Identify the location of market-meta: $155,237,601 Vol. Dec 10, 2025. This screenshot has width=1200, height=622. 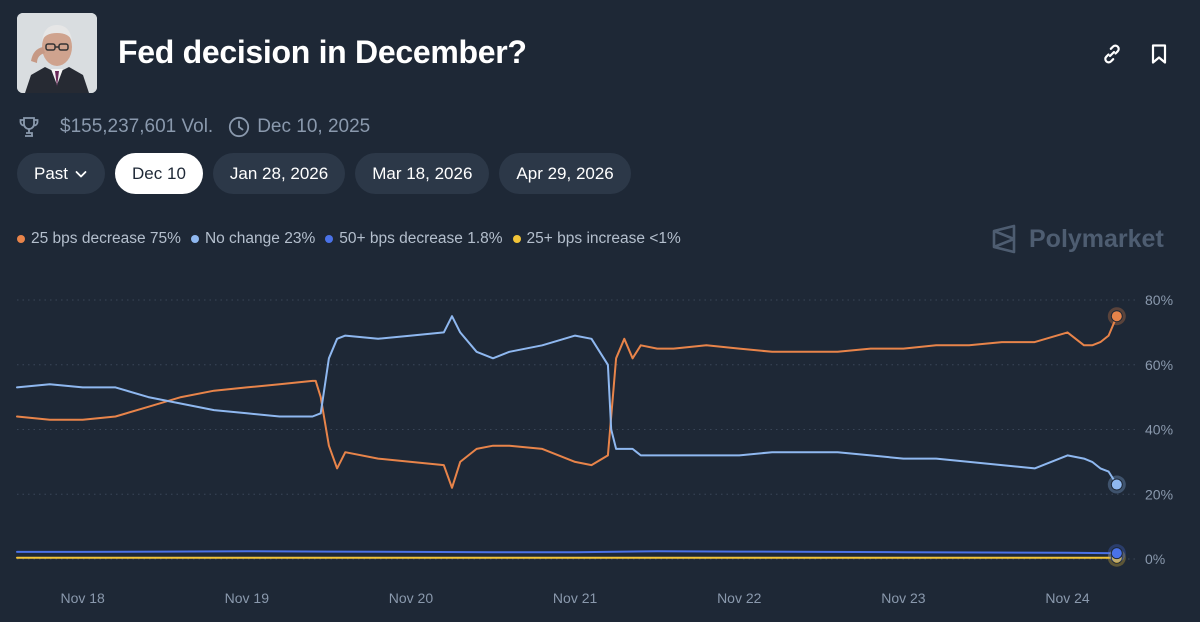
(193, 127).